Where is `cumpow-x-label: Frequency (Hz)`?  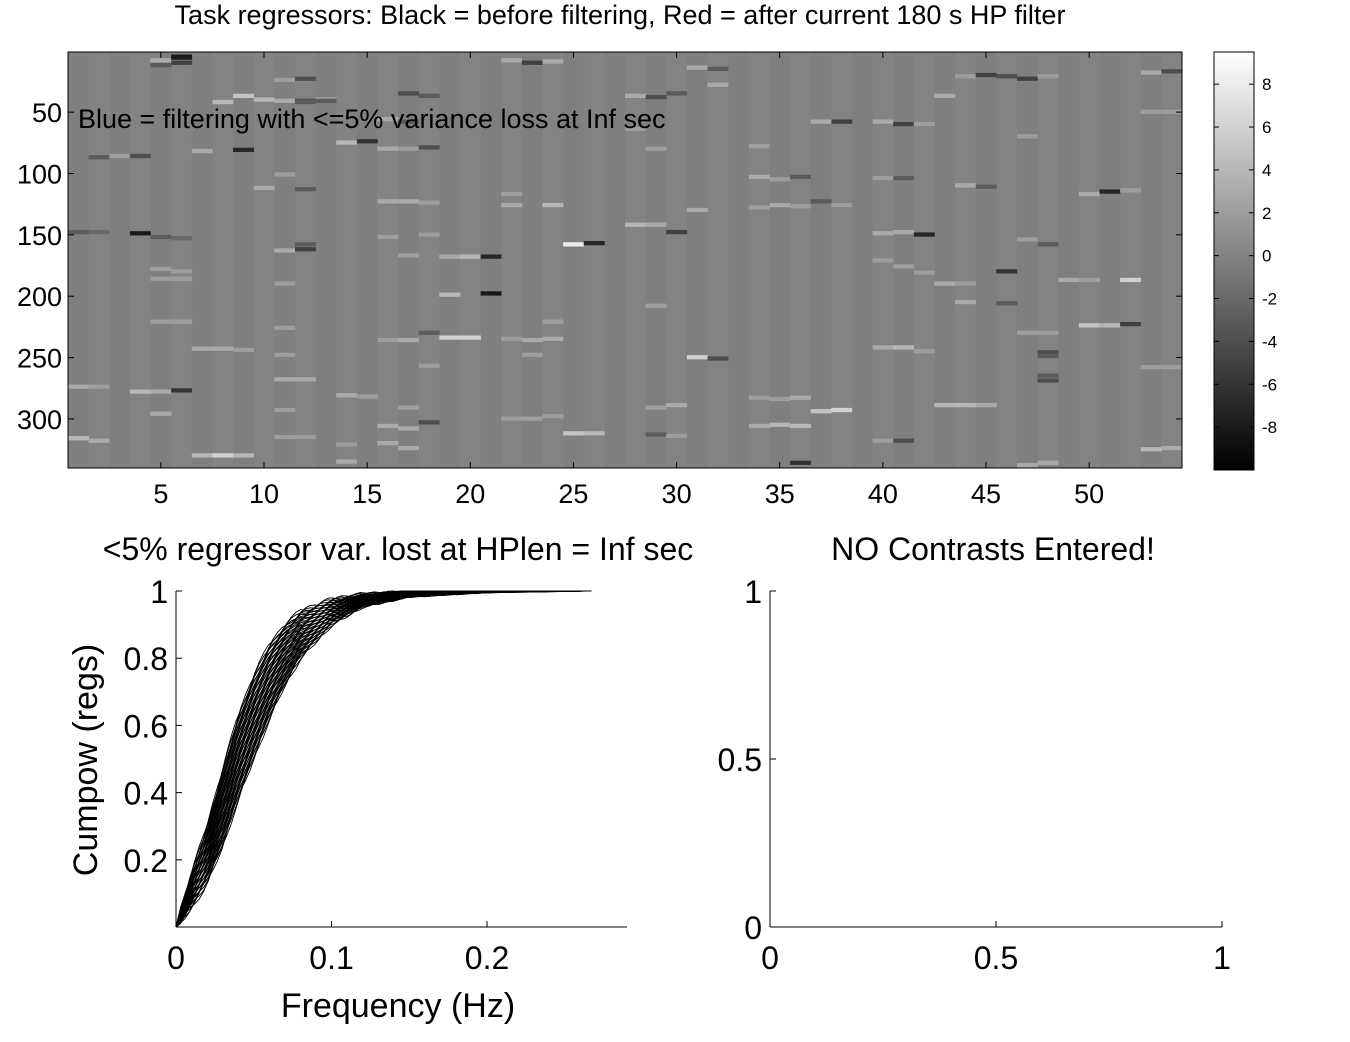
cumpow-x-label: Frequency (Hz) is located at coordinates (398, 1006).